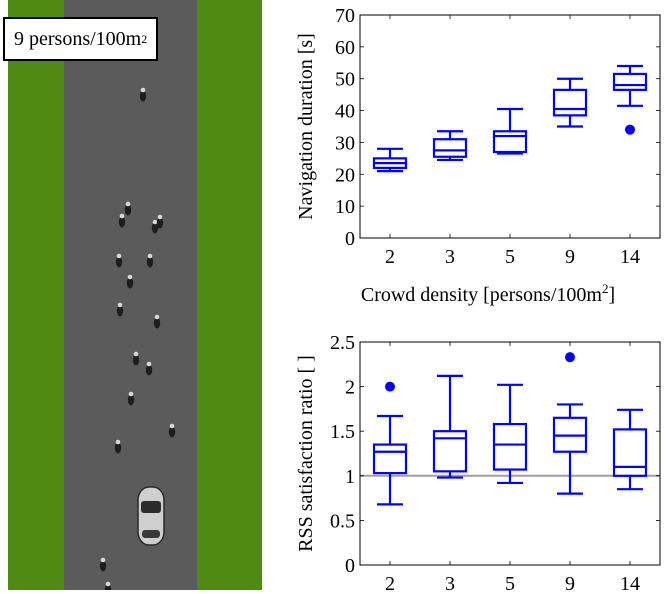  Describe the element at coordinates (342, 432) in the screenshot. I see `y-tick-label: 1.5` at that location.